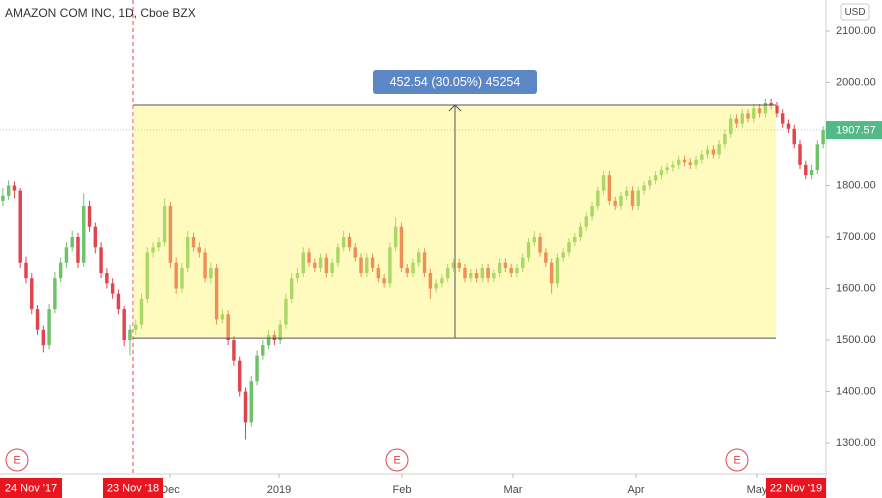 The width and height of the screenshot is (882, 498). What do you see at coordinates (279, 490) in the screenshot?
I see `x-tick-label: 2019` at bounding box center [279, 490].